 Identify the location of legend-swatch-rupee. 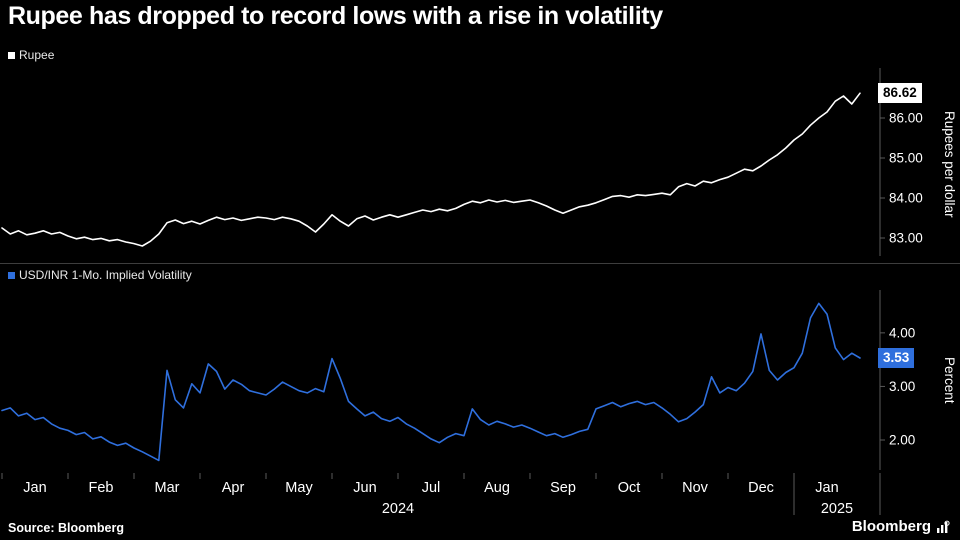
(11, 55).